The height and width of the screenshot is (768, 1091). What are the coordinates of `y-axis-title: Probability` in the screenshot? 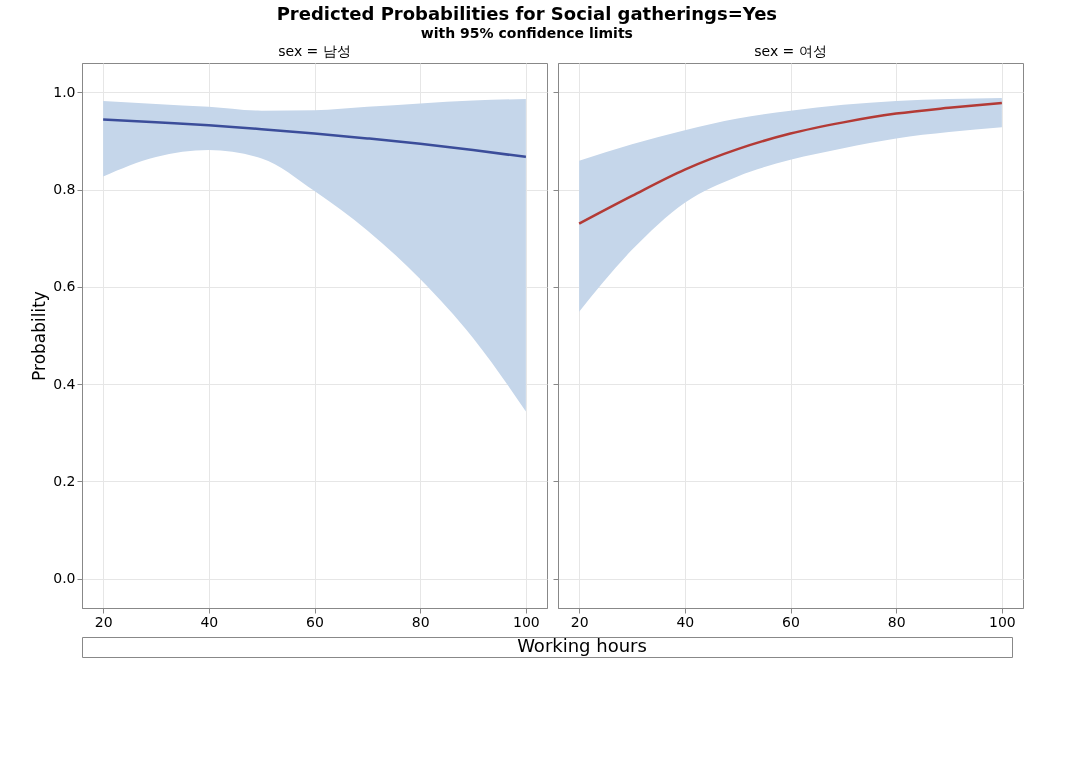 It's located at (39, 336).